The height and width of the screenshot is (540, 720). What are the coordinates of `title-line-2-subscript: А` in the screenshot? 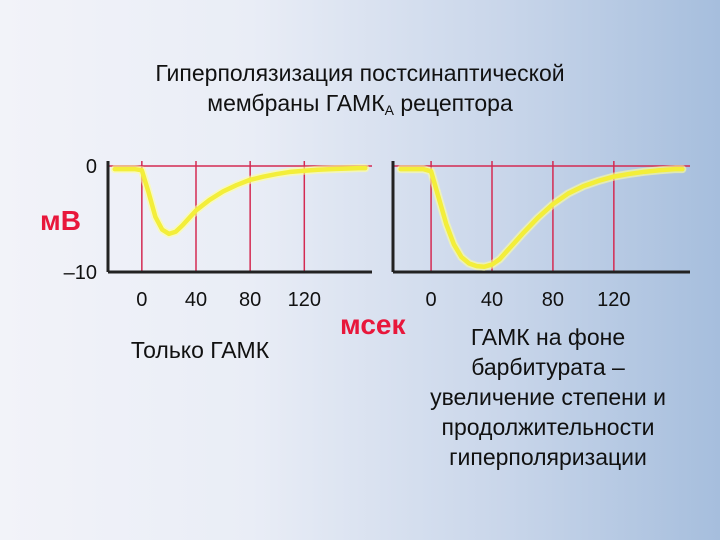 It's located at (389, 110).